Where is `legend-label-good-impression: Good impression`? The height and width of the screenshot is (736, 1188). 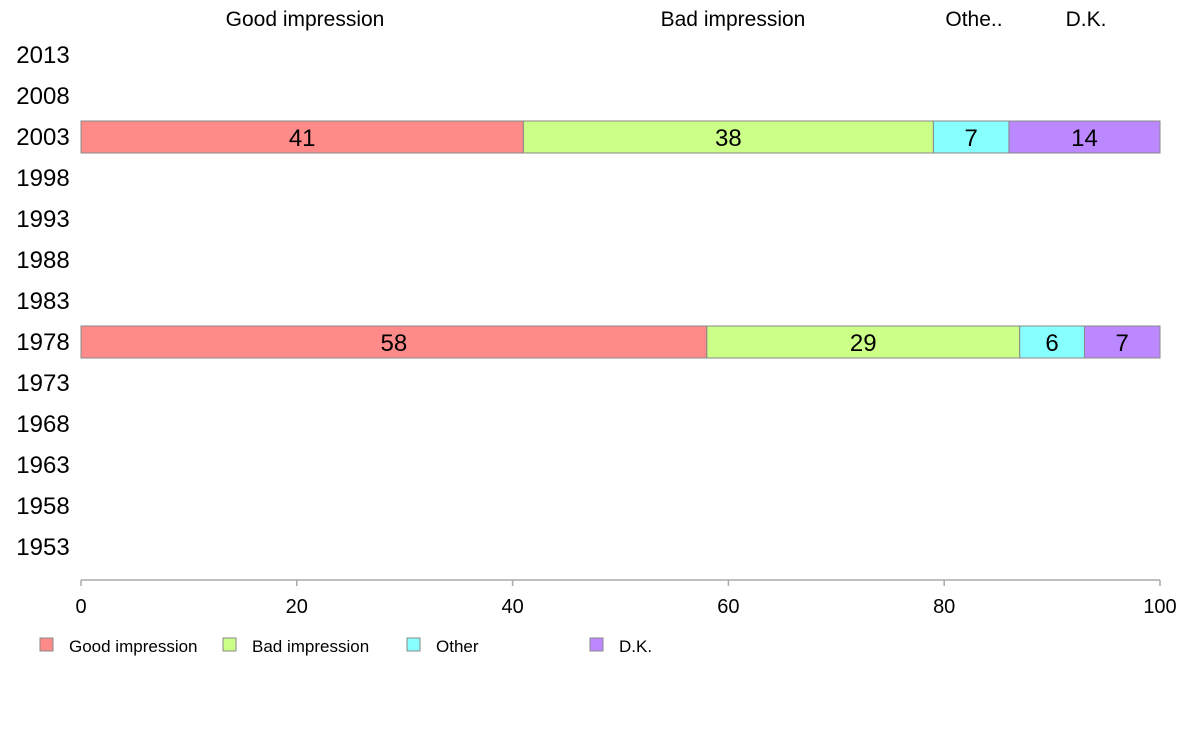 legend-label-good-impression: Good impression is located at coordinates (133, 646).